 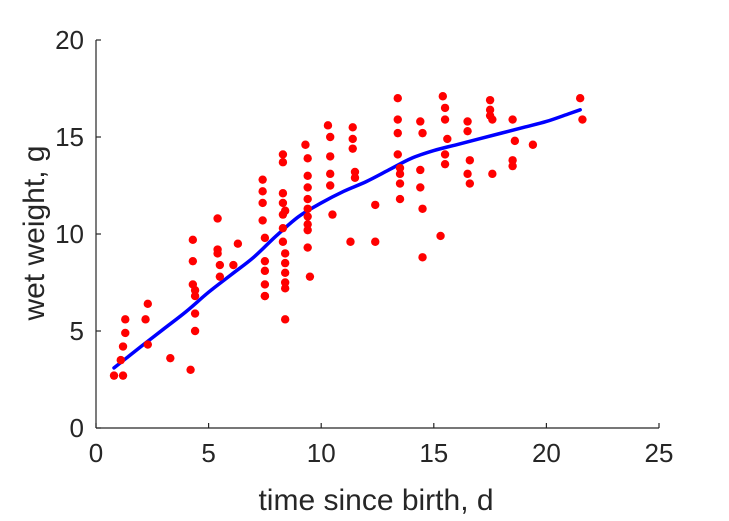 I want to click on x-tick-labels: 0 5 10 15 20 25, so click(x=381, y=453).